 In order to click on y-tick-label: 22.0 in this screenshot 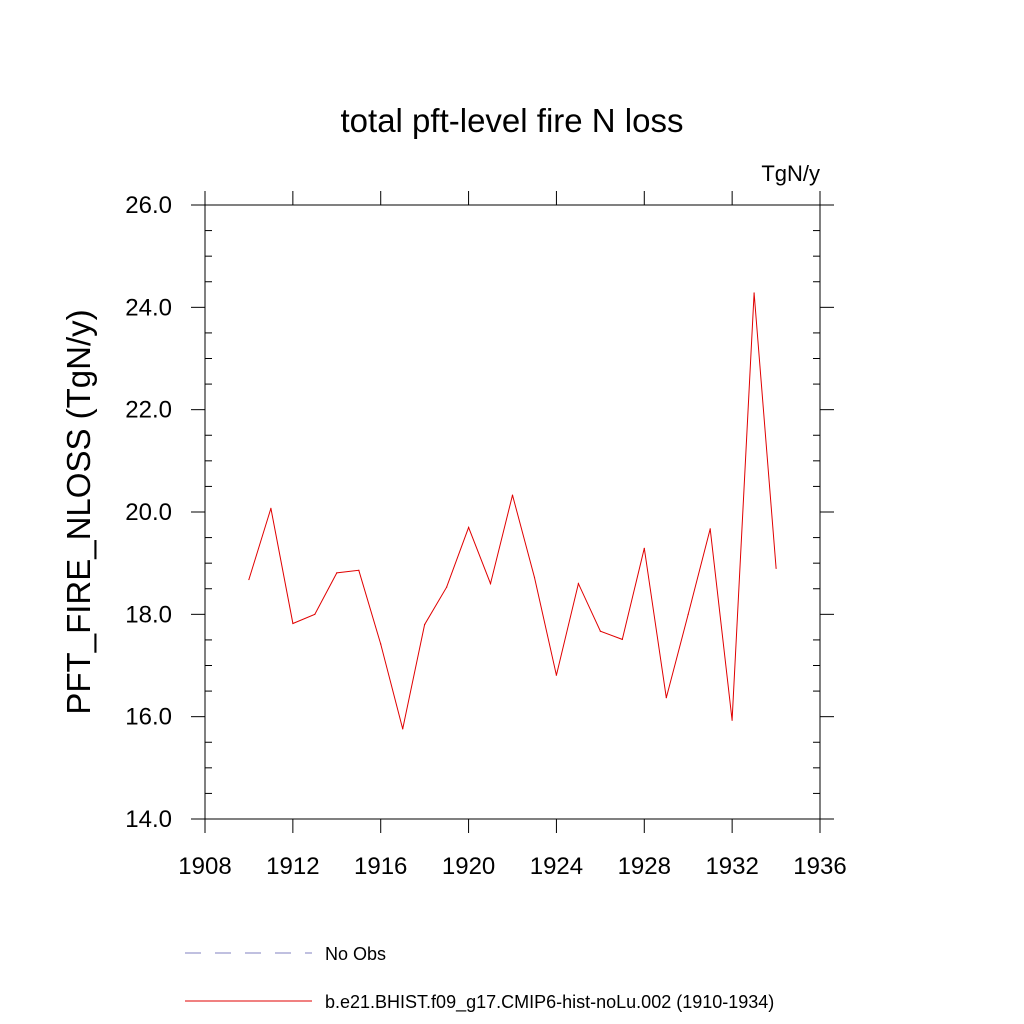, I will do `click(148, 410)`.